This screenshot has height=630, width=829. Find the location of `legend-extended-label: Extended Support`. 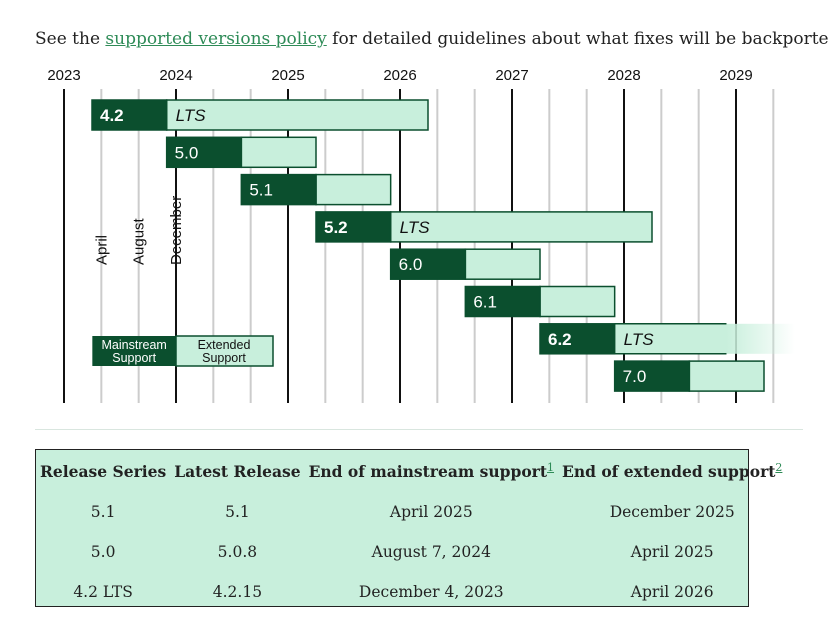

legend-extended-label: Extended Support is located at coordinates (224, 351).